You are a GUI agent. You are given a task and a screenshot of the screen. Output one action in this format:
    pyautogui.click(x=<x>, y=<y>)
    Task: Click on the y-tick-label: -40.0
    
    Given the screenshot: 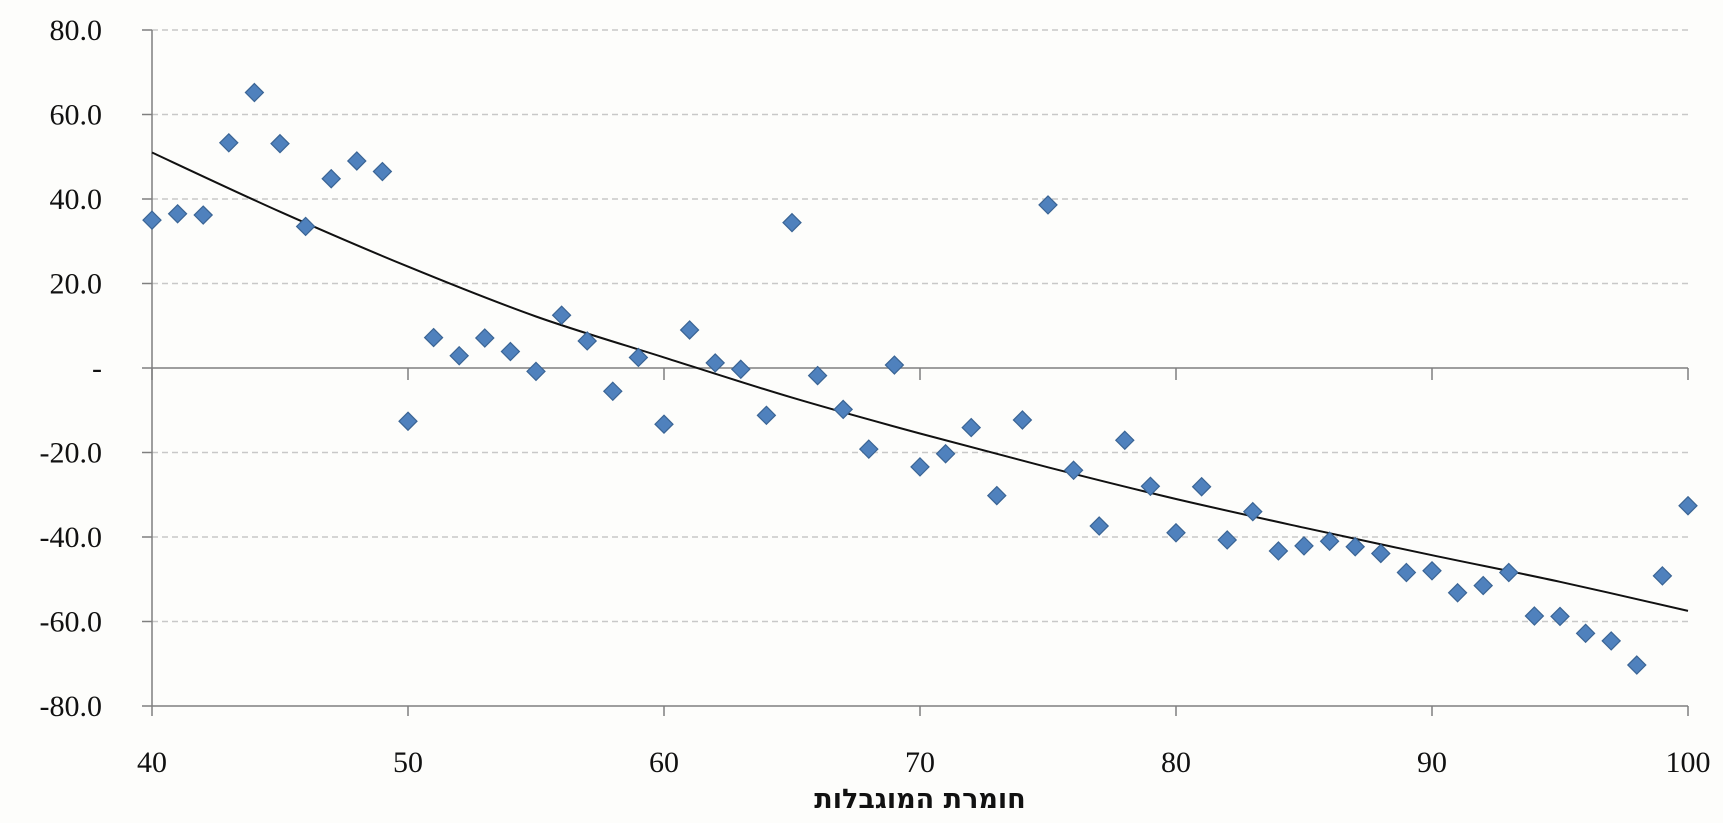 What is the action you would take?
    pyautogui.click(x=71, y=537)
    